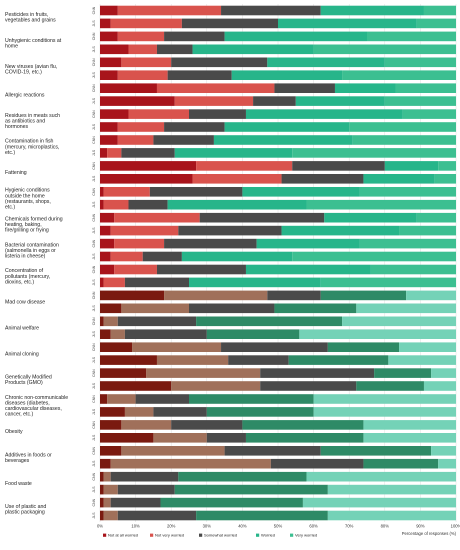  I want to click on category-label: Allergic reactions, so click(25, 95).